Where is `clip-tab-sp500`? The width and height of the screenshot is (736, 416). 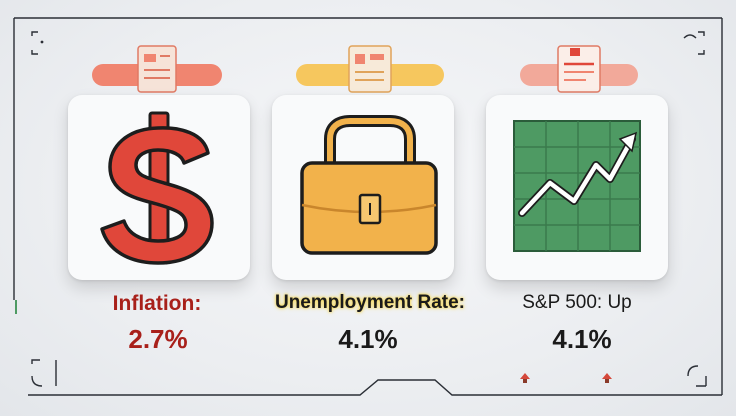 clip-tab-sp500 is located at coordinates (579, 69).